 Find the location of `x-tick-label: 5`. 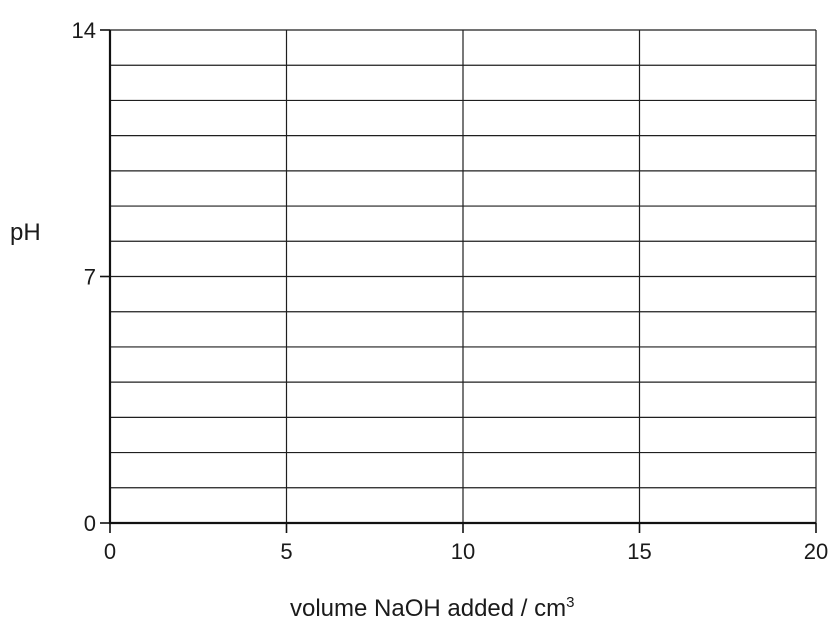

x-tick-label: 5 is located at coordinates (286, 551).